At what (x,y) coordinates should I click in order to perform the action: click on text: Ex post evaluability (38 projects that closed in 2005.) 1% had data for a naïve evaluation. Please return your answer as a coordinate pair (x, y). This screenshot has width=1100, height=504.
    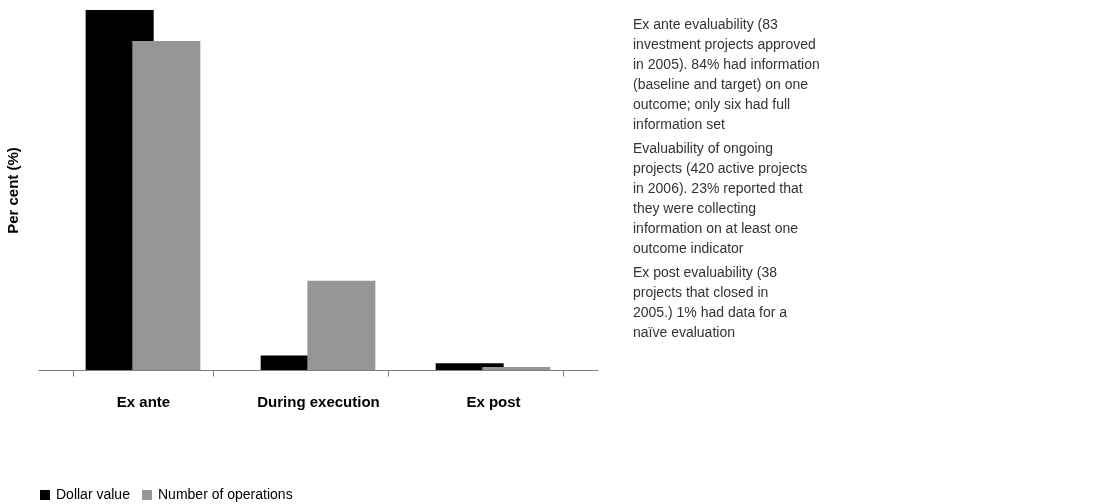
    Looking at the image, I should click on (710, 302).